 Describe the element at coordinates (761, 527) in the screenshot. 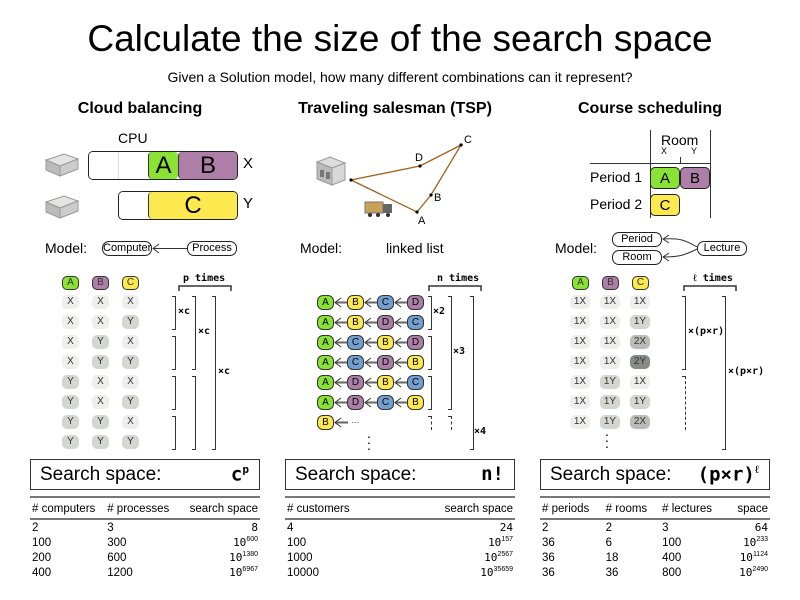

I see `search-space-value: 64` at that location.